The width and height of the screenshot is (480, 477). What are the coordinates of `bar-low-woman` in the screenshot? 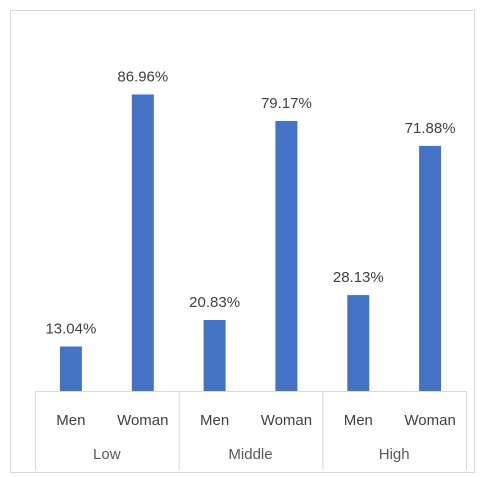 It's located at (142, 242).